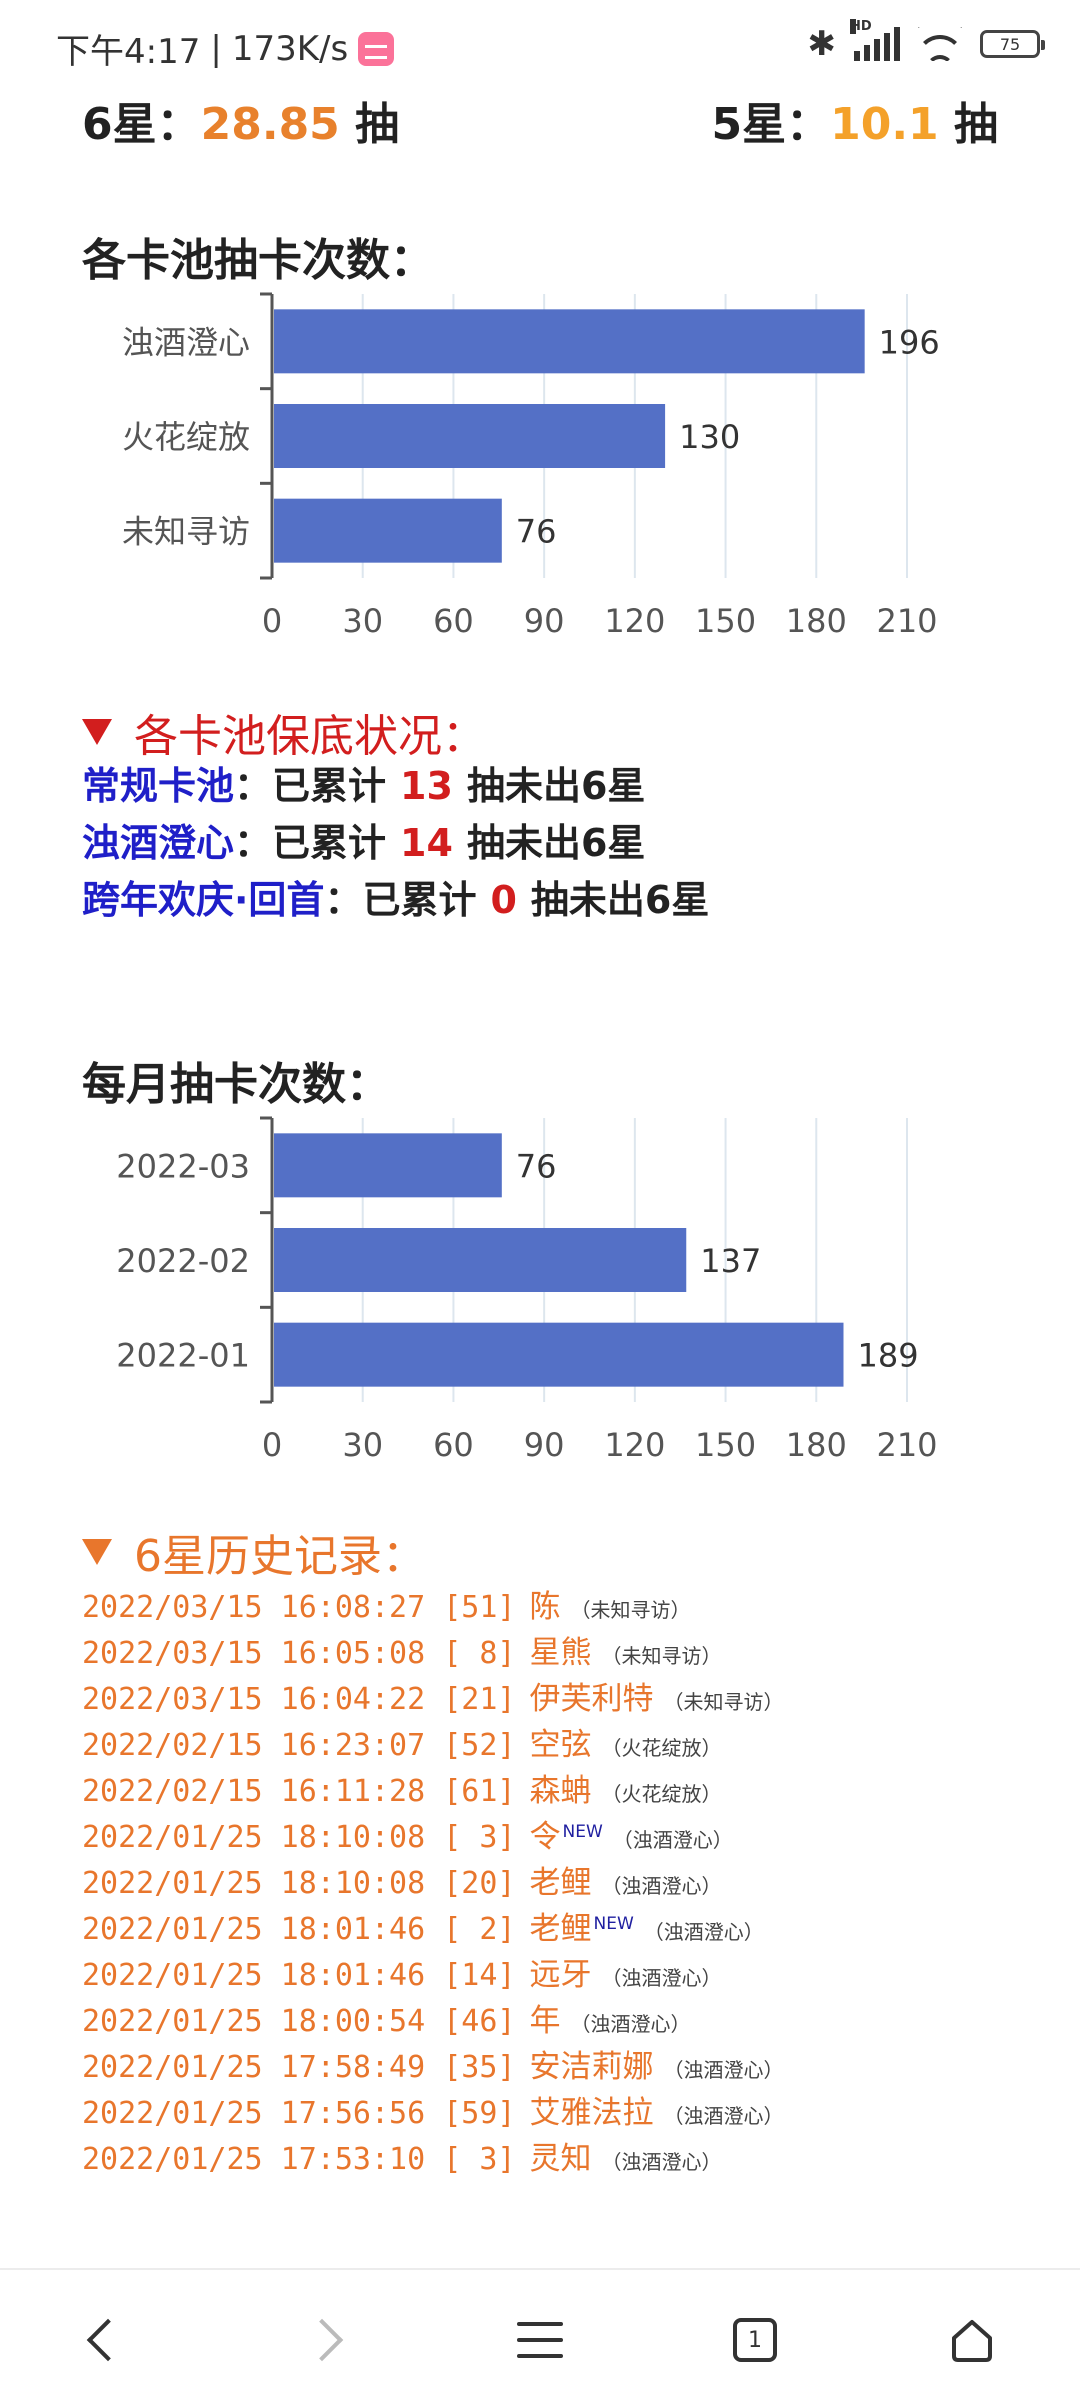 This screenshot has width=1080, height=2400. Describe the element at coordinates (299, 1791) in the screenshot. I see `history-time: 2022/02/15 16:11:28 [61]` at that location.